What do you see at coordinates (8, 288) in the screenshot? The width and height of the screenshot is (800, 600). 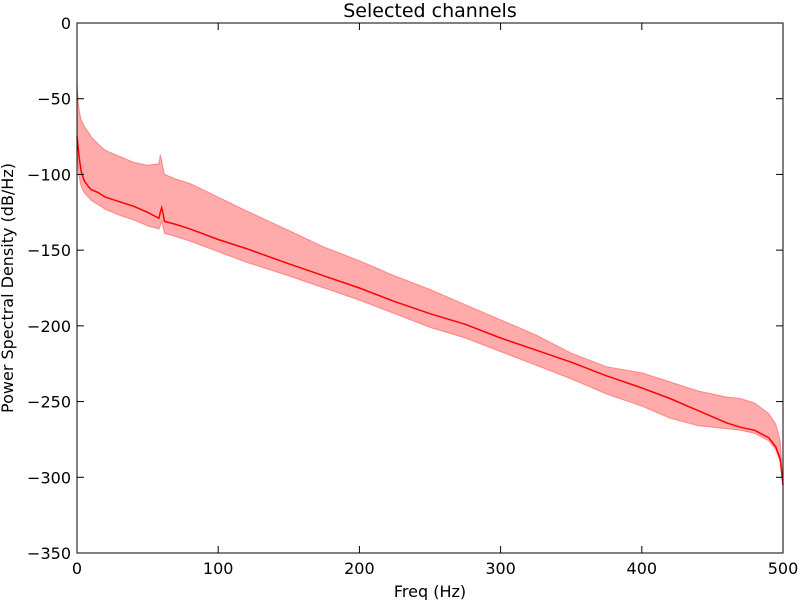 I see `y-axis-label: Power Spectral Density (dB/Hz)` at bounding box center [8, 288].